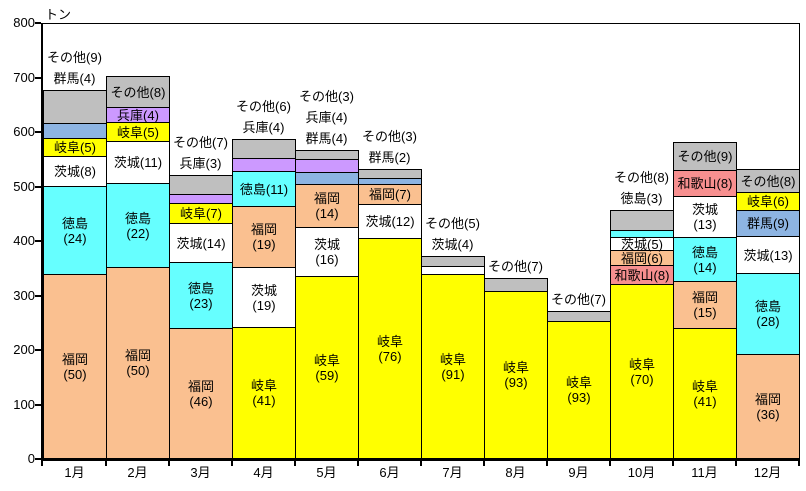  What do you see at coordinates (263, 127) in the screenshot?
I see `outside-segment-label: 兵庫(4)` at bounding box center [263, 127].